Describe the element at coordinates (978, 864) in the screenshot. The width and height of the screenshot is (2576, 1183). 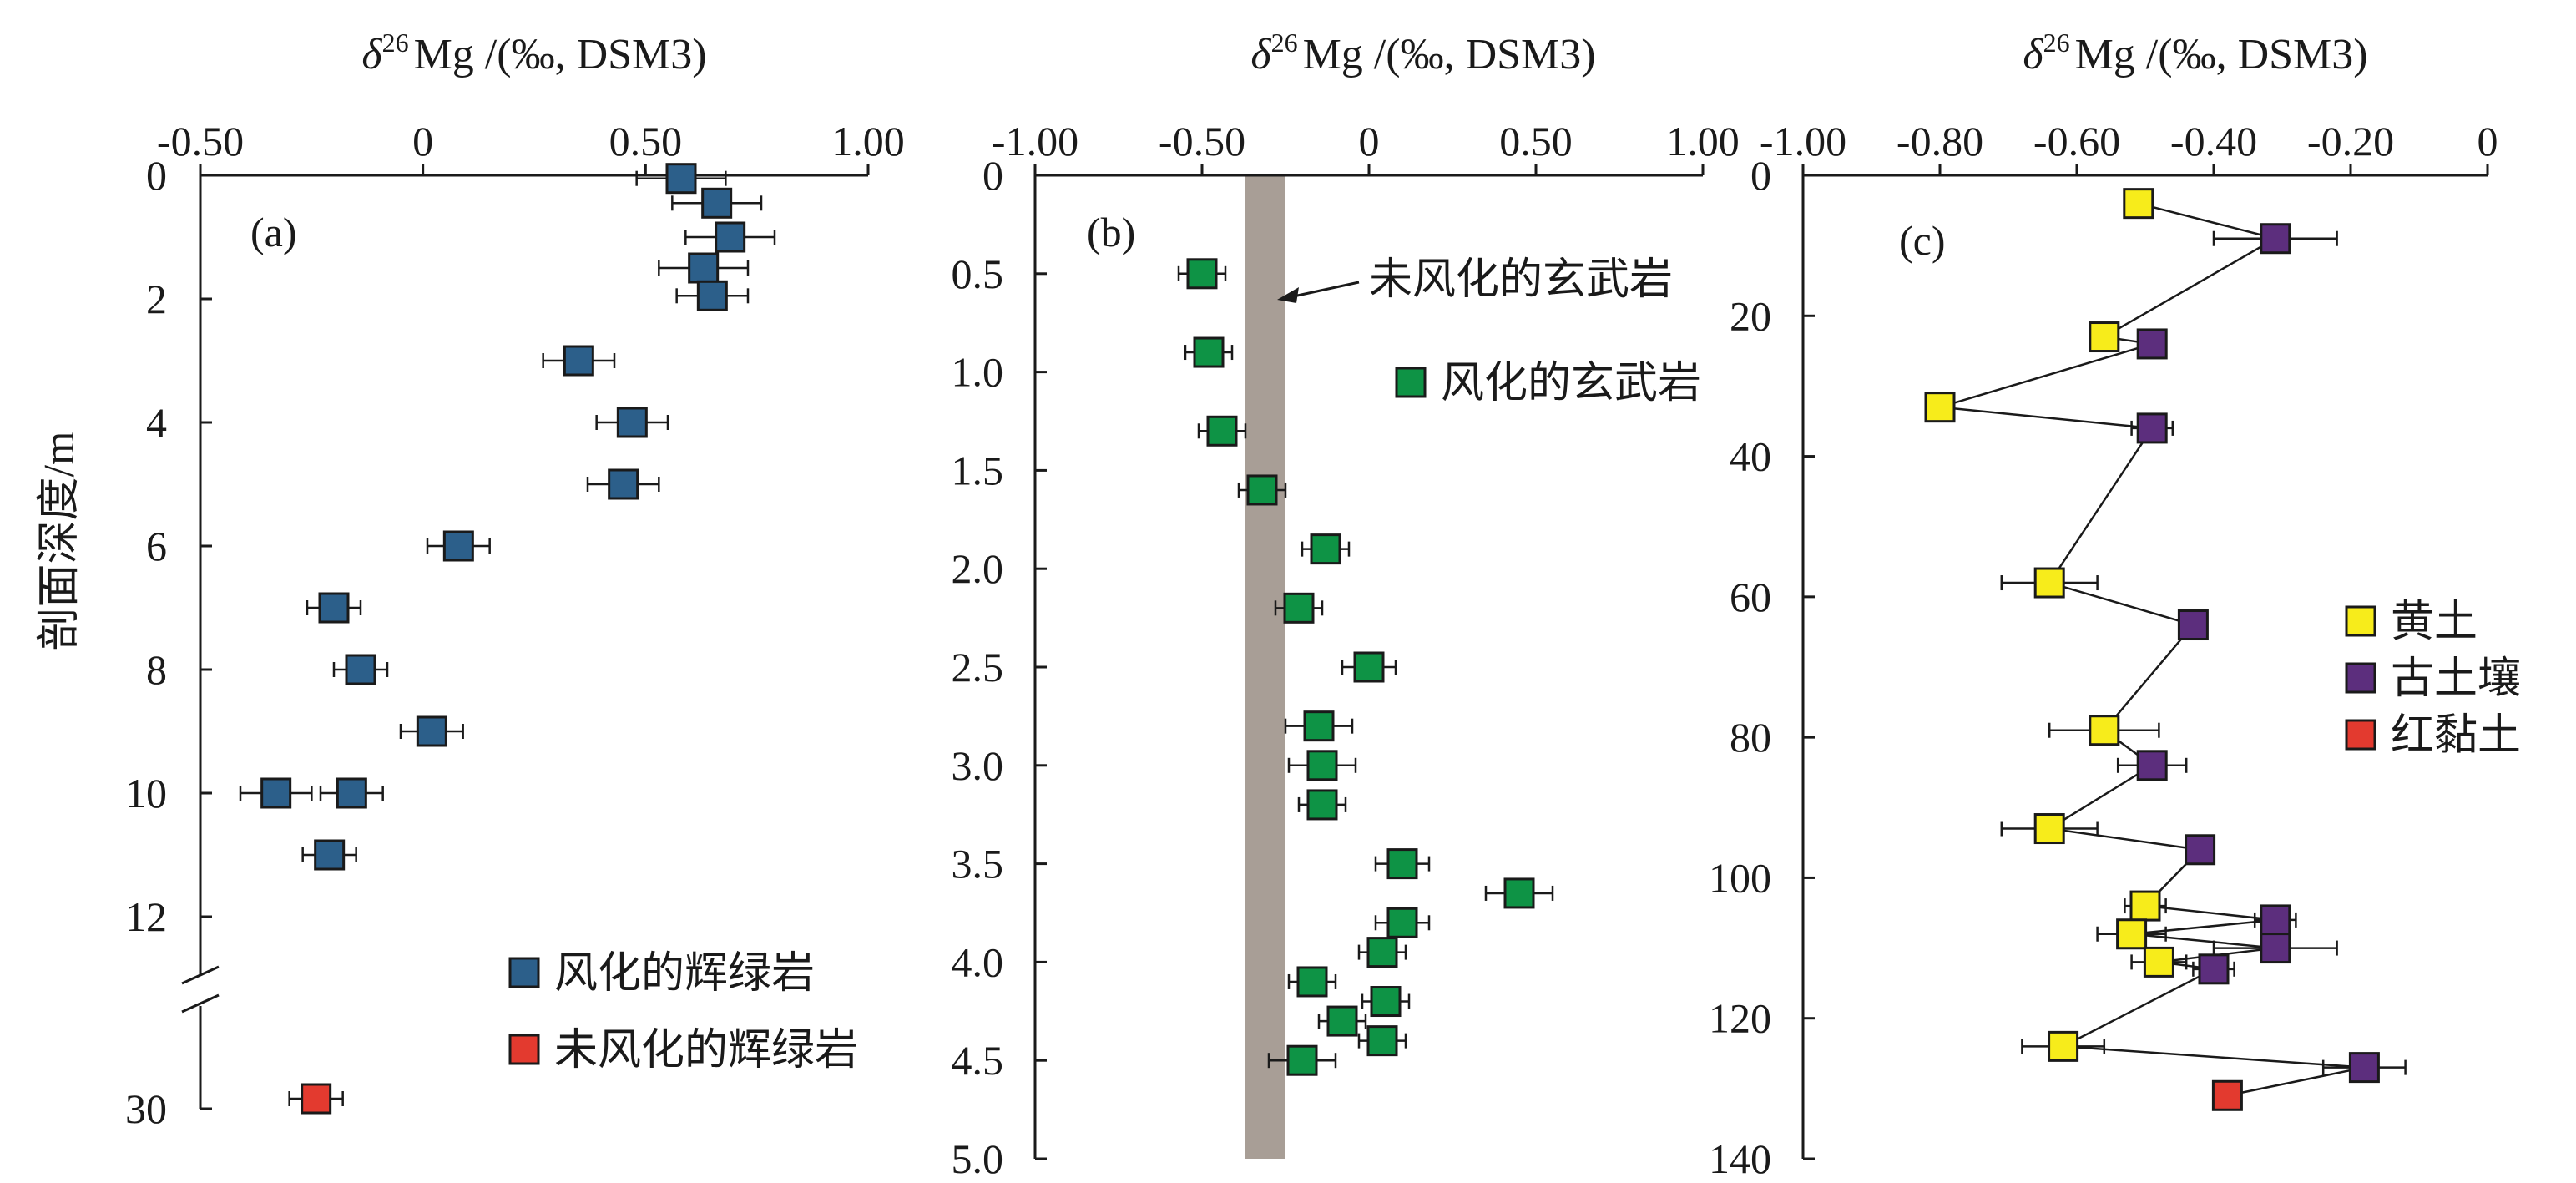
I see `y-tick-label: 3.5` at that location.